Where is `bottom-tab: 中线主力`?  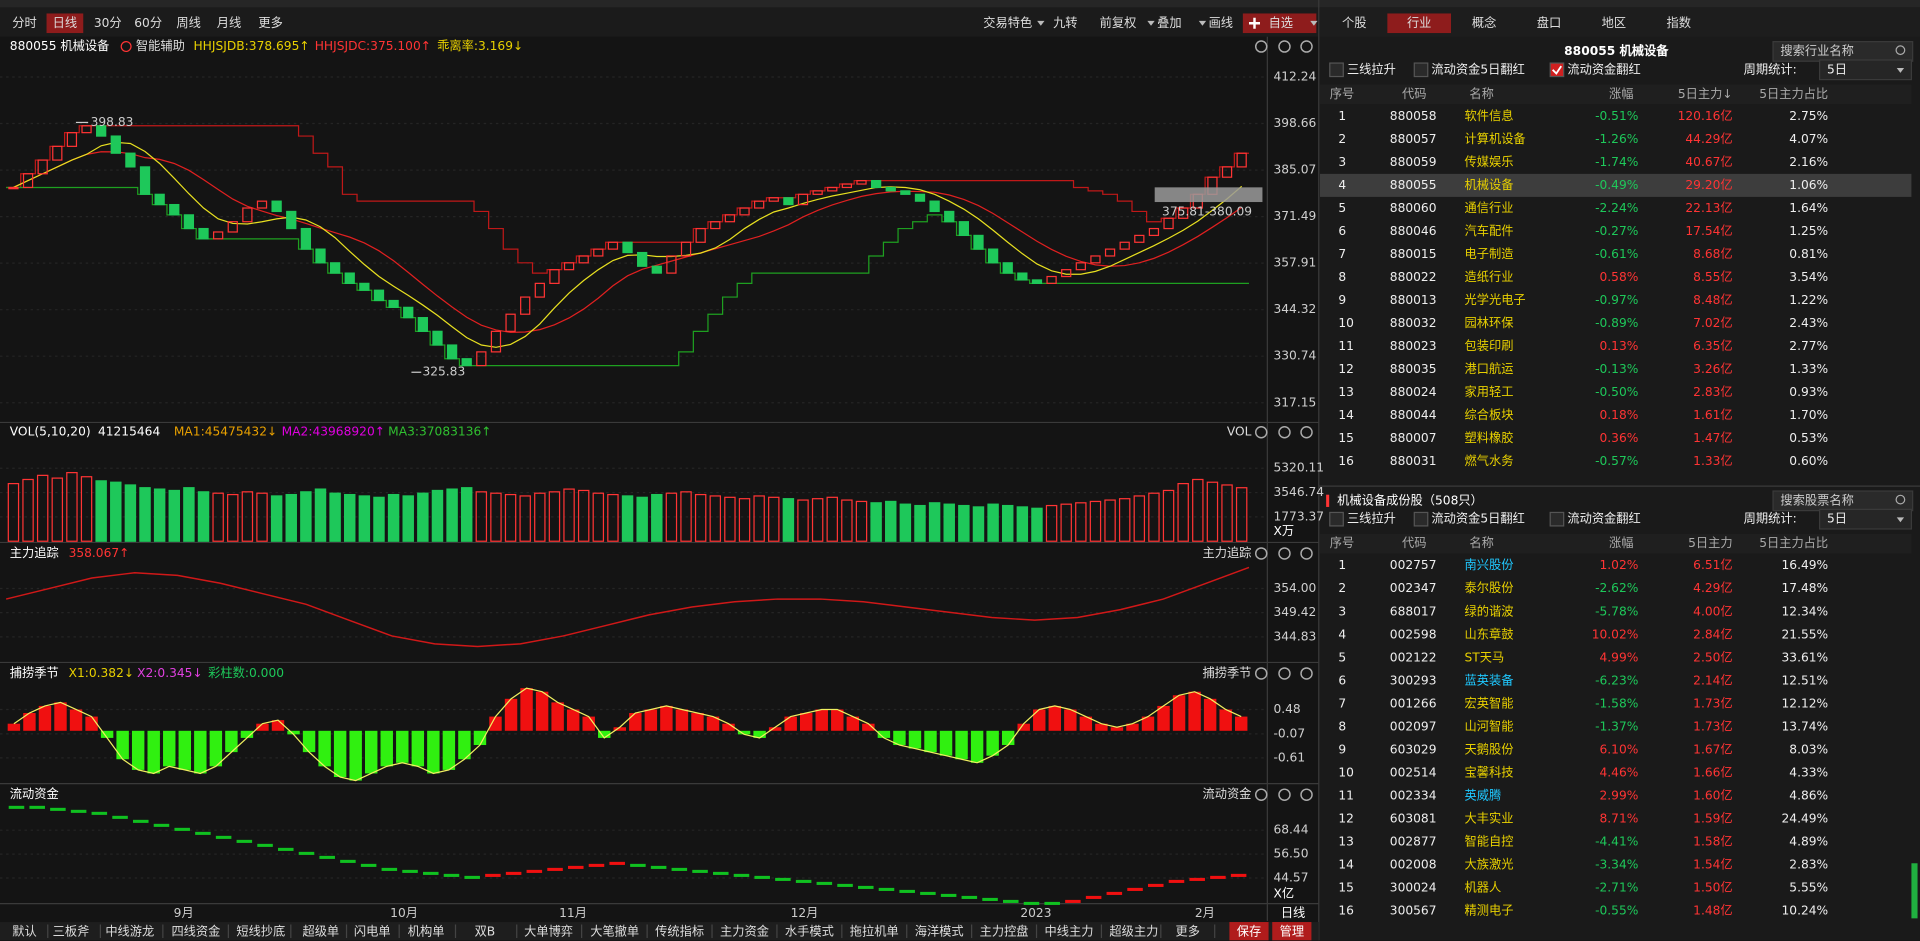
bottom-tab: 中线主力 is located at coordinates (1069, 930).